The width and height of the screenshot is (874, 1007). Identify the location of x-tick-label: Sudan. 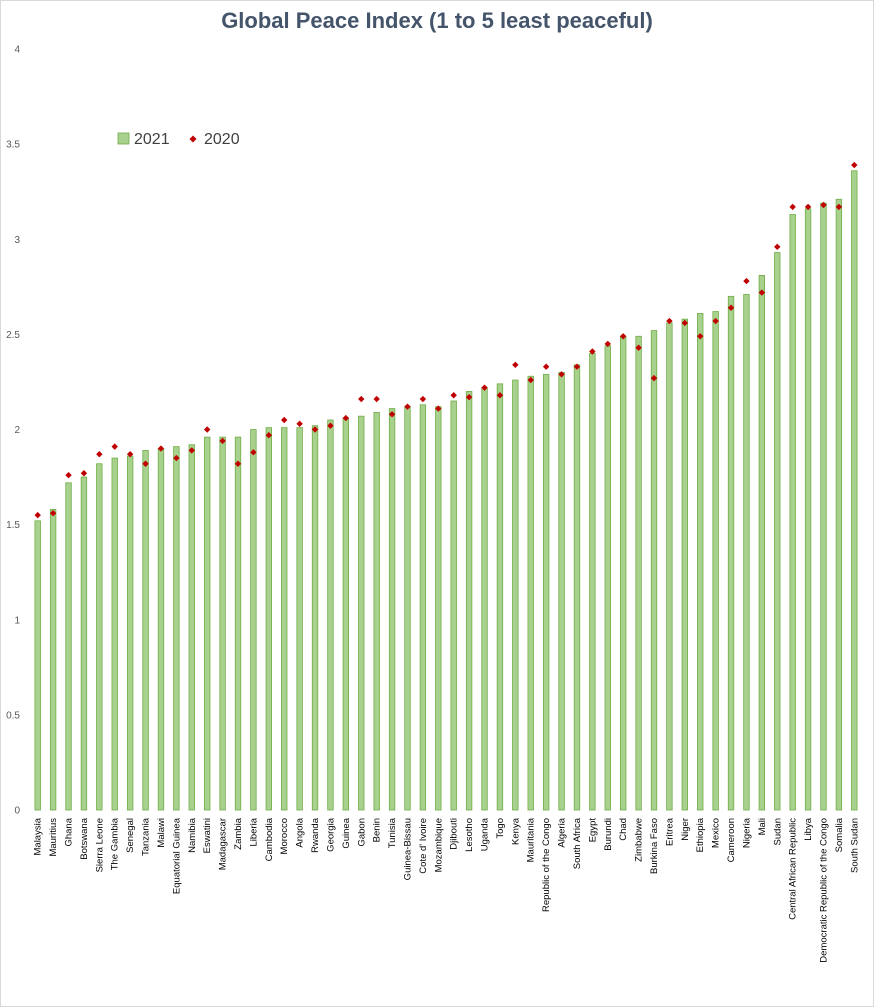
(777, 831).